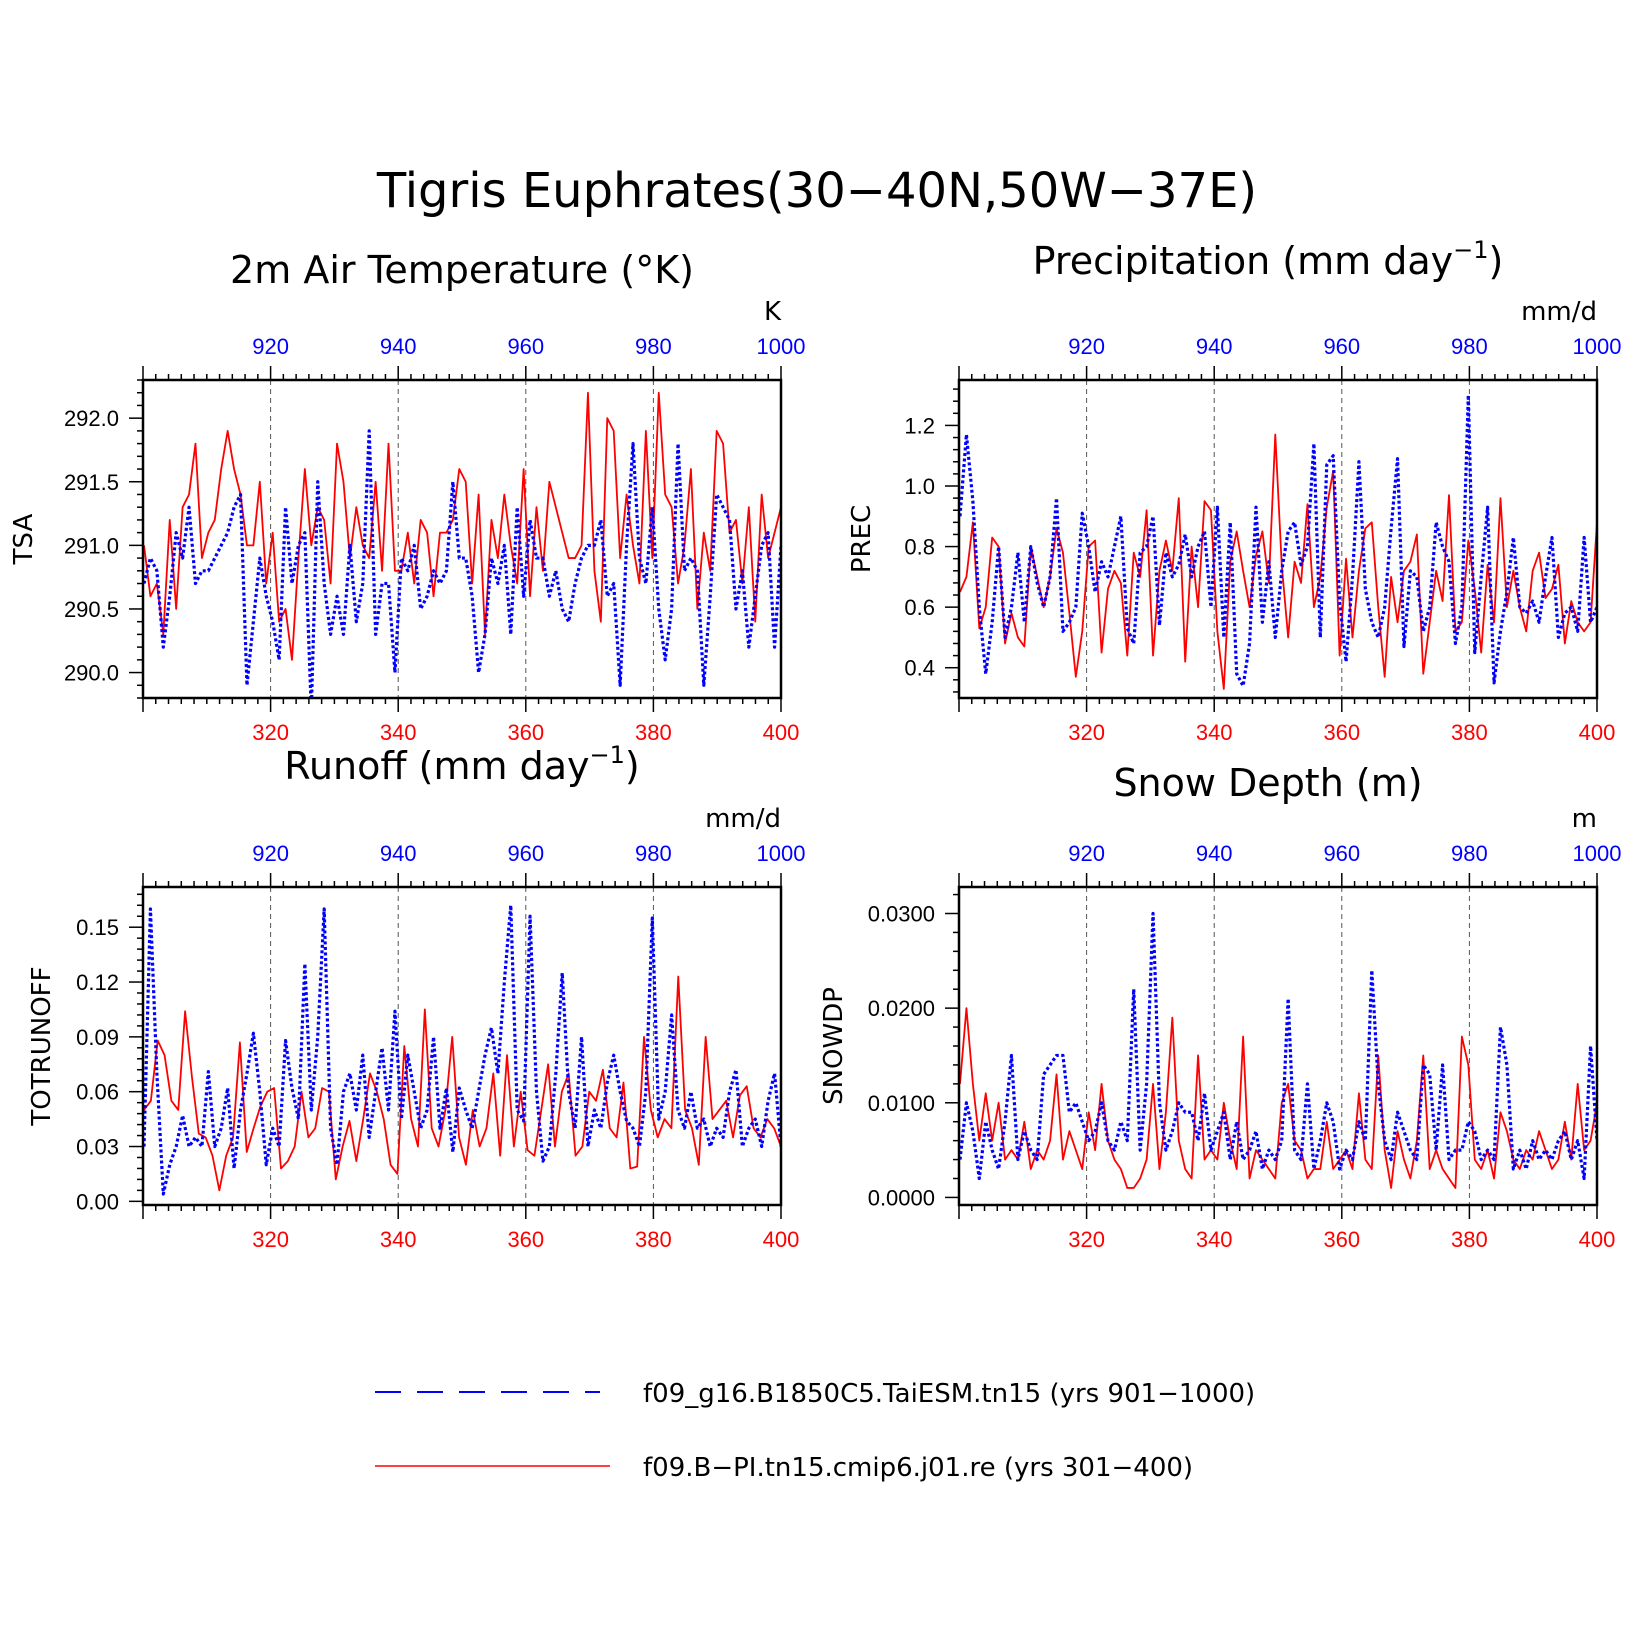 The width and height of the screenshot is (1635, 1638). Describe the element at coordinates (97, 1147) in the screenshot. I see `y-tick-label: 0.03` at that location.